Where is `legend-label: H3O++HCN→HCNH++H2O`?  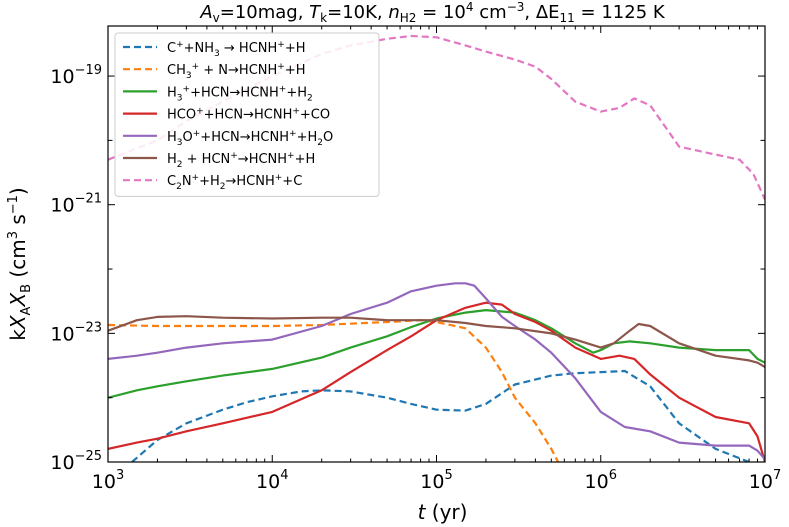 legend-label: H3O++HCN→HCNH++H2O is located at coordinates (250, 138).